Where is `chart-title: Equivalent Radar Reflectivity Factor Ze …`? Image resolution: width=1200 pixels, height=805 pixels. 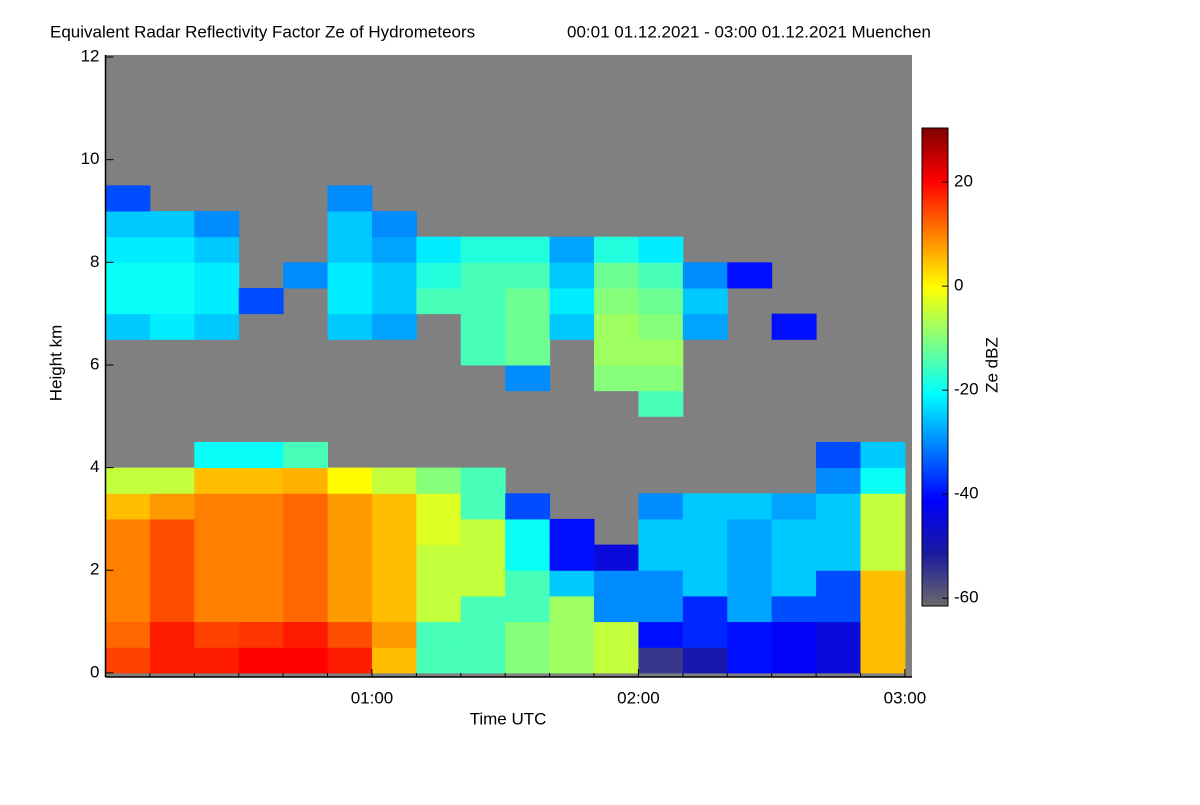 chart-title: Equivalent Radar Reflectivity Factor Ze … is located at coordinates (262, 31).